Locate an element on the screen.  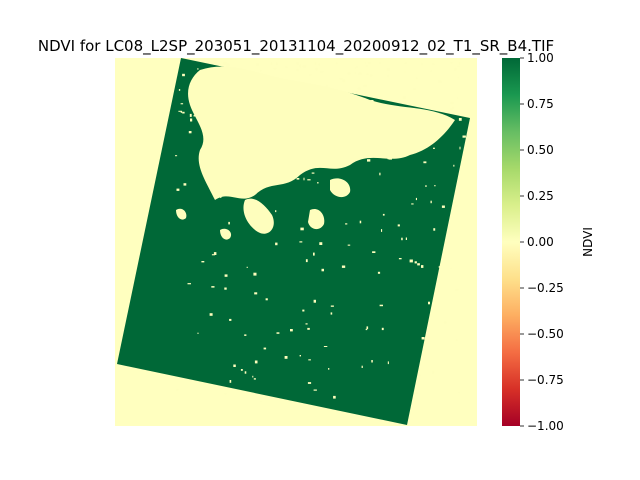
colorbar-tick-label: 1.00 is located at coordinates (540, 58).